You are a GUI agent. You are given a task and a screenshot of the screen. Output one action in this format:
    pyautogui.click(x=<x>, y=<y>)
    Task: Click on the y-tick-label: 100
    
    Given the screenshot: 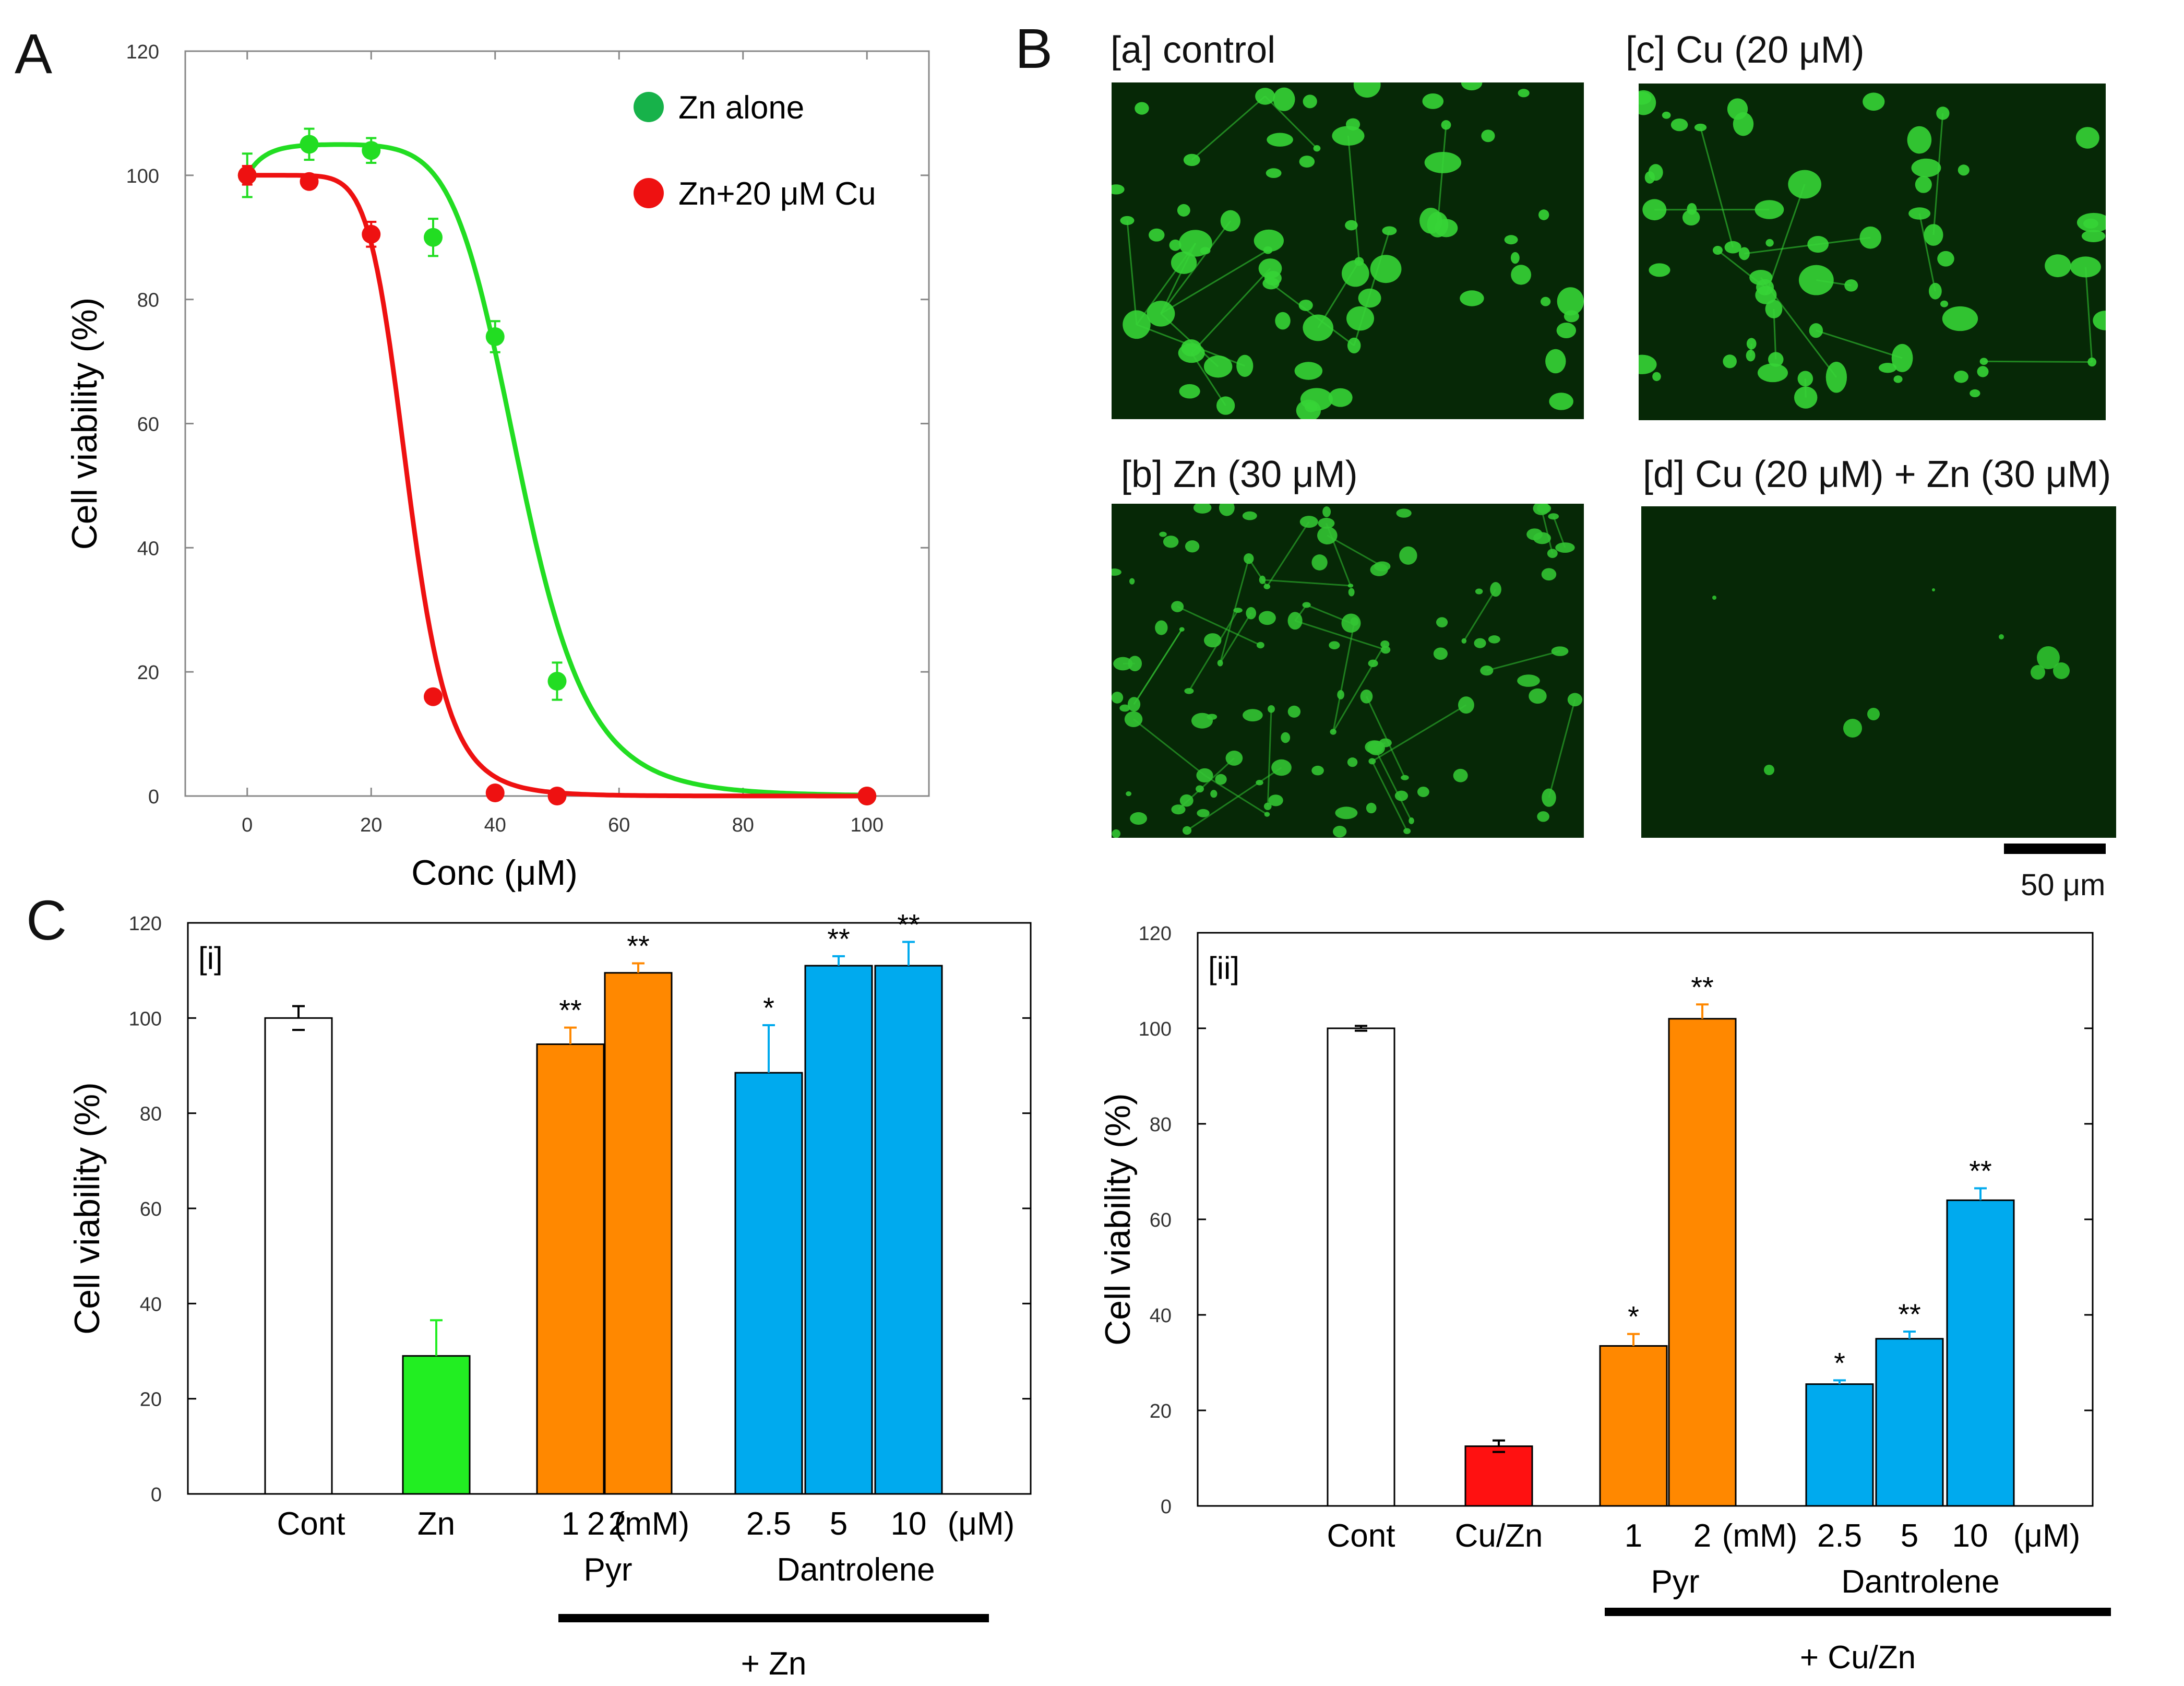 What is the action you would take?
    pyautogui.click(x=142, y=176)
    